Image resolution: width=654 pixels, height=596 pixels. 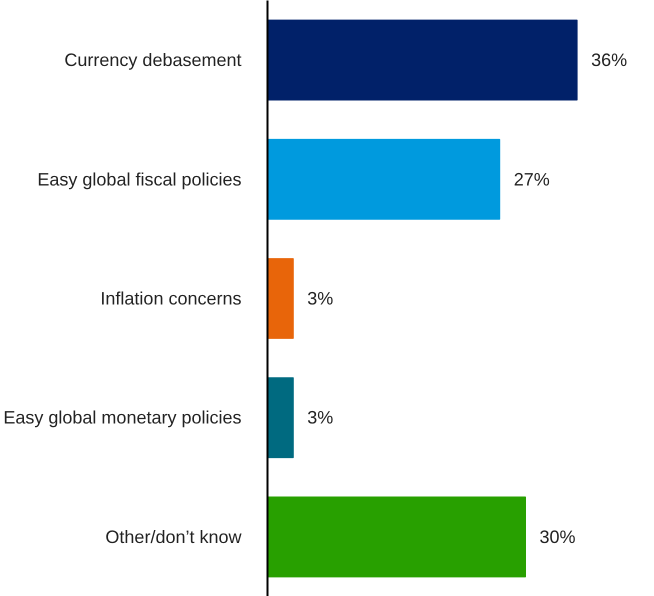 What do you see at coordinates (153, 60) in the screenshot?
I see `y-tick-label: Currency debasement` at bounding box center [153, 60].